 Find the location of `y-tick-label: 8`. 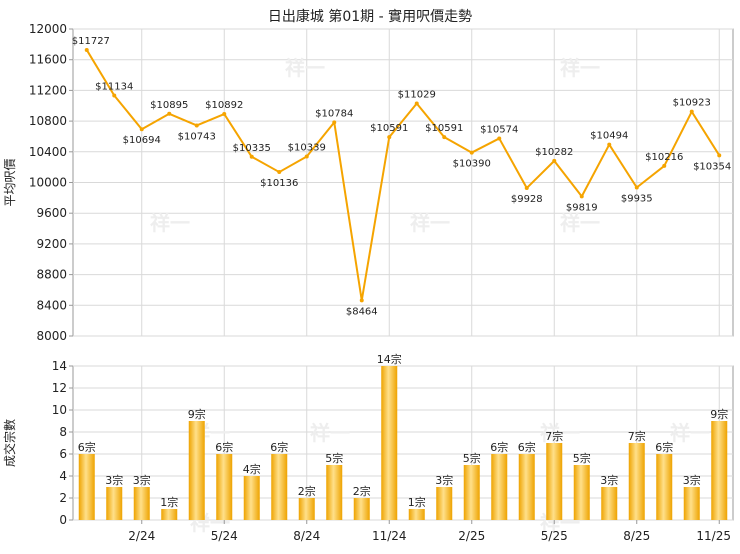

y-tick-label: 8 is located at coordinates (63, 432).